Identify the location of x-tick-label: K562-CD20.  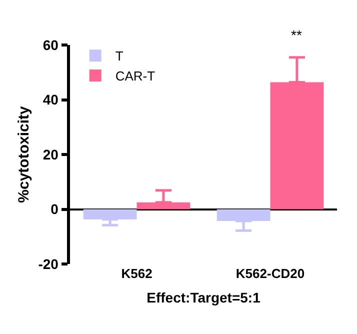
(270, 273).